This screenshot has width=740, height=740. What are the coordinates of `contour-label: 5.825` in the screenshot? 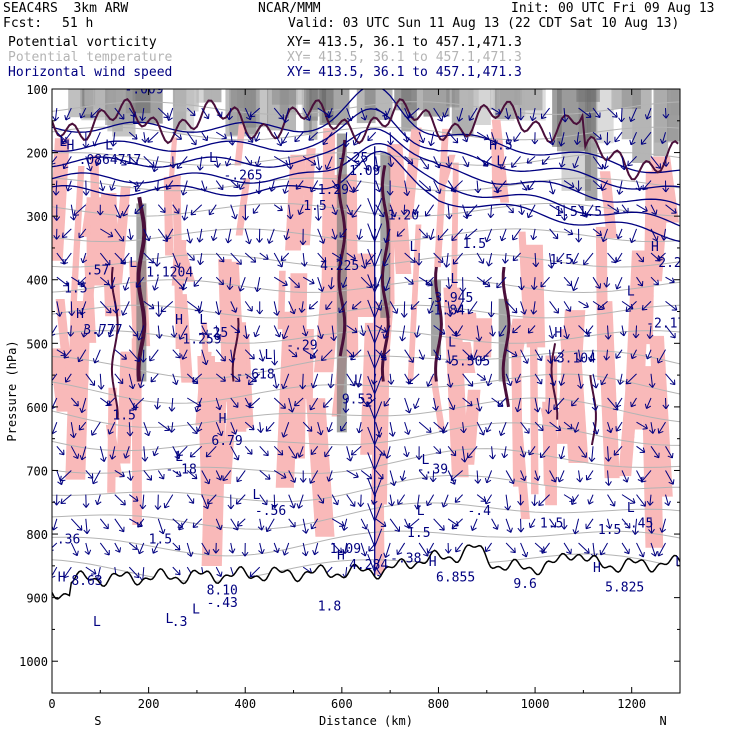 It's located at (624, 587).